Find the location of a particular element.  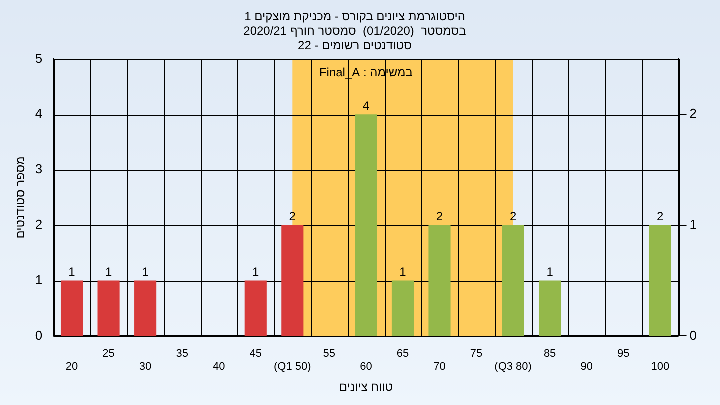

x-tick-label: 100 is located at coordinates (660, 367).